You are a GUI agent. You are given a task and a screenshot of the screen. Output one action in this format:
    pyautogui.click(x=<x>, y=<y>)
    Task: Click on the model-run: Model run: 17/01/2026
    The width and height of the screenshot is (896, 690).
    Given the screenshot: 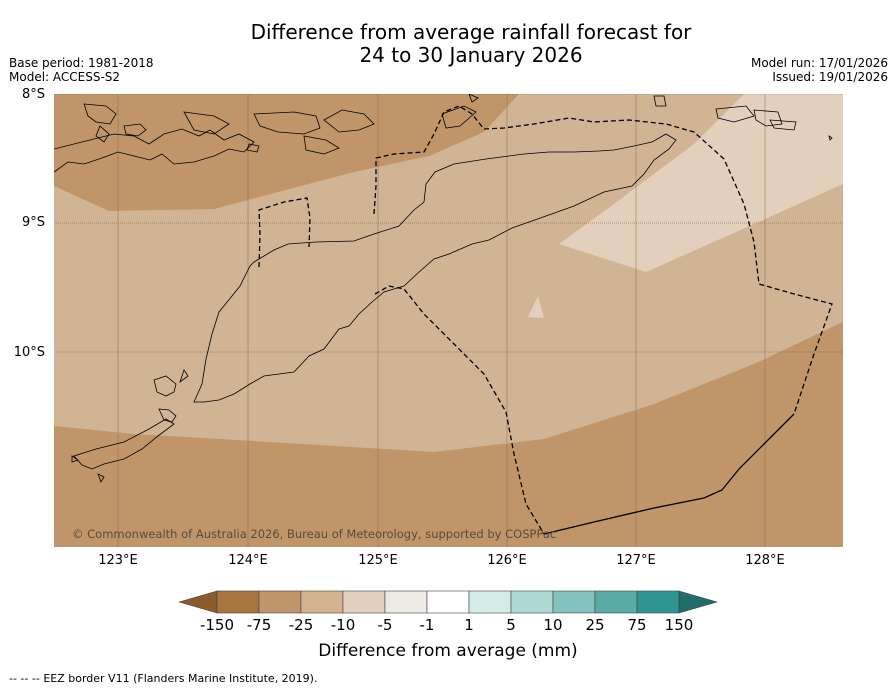 What is the action you would take?
    pyautogui.click(x=819, y=63)
    